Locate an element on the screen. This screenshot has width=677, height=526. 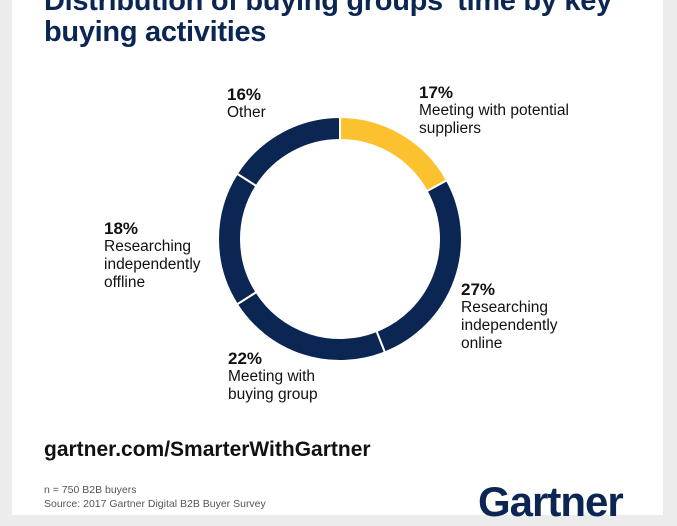
label-suppliers: 17% Meeting with potential suppliers is located at coordinates (494, 110).